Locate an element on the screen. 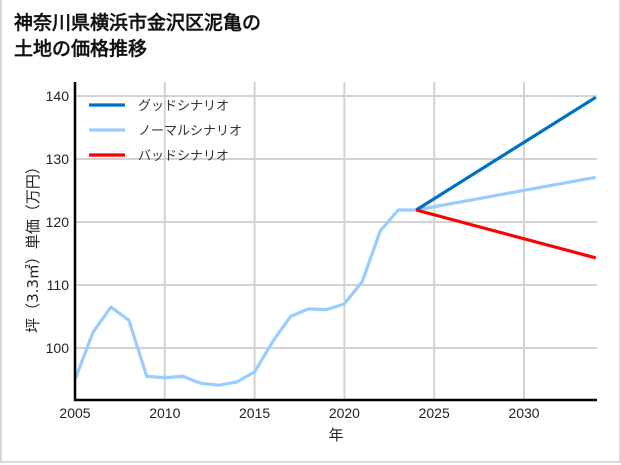 The height and width of the screenshot is (465, 621). chart-title-line-1: 神奈川県横浜市金沢区泥亀の is located at coordinates (138, 23).